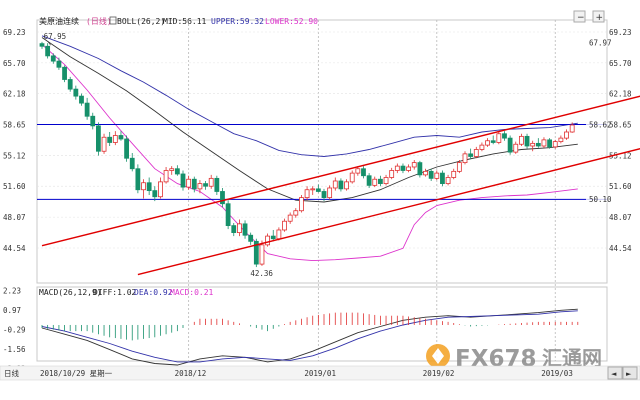 The width and height of the screenshot is (640, 400). What do you see at coordinates (439, 373) in the screenshot?
I see `month-label: 2019/02` at bounding box center [439, 373].